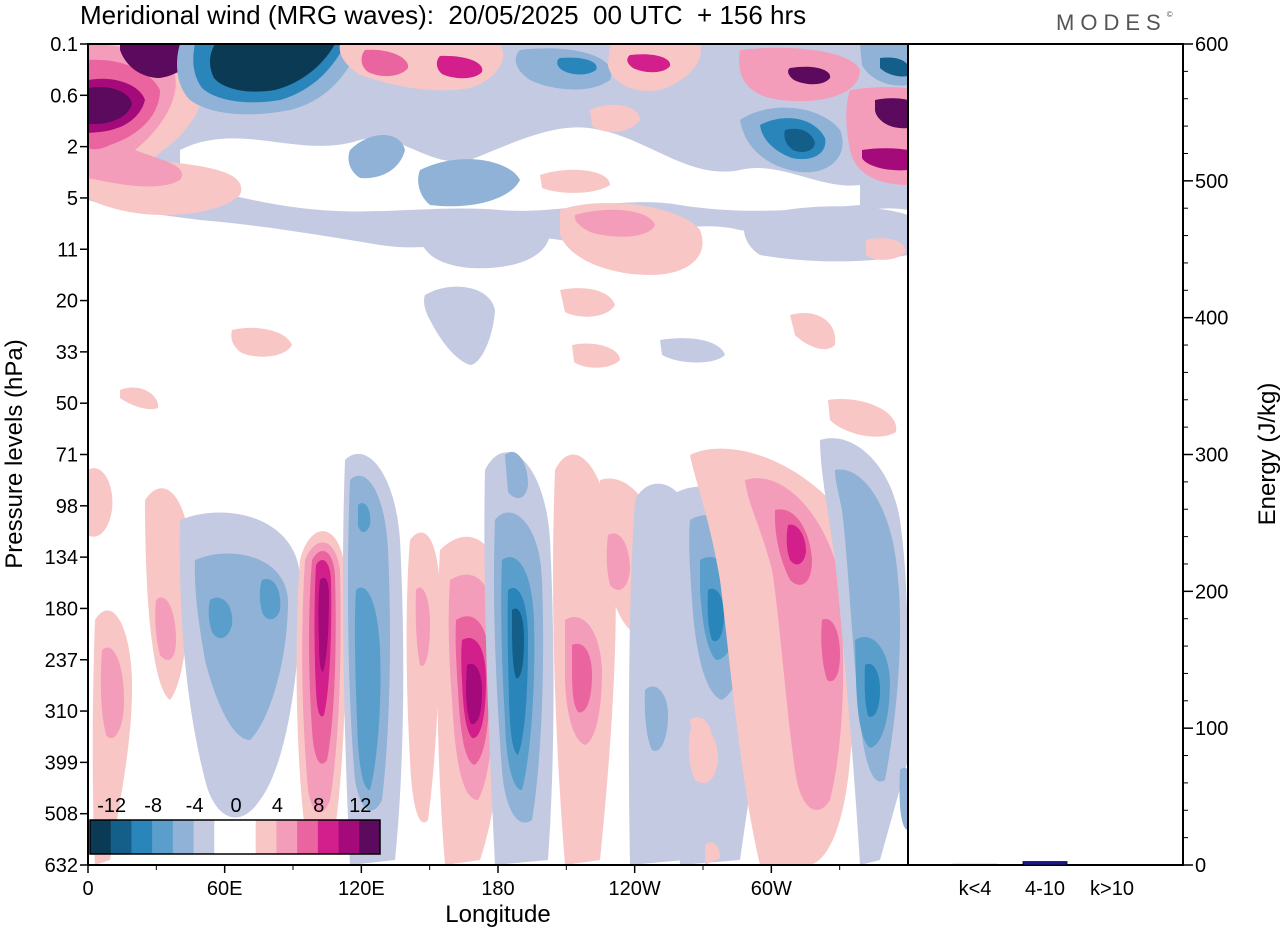 The height and width of the screenshot is (930, 1280). Describe the element at coordinates (61, 558) in the screenshot. I see `y-tick-label: 134` at that location.